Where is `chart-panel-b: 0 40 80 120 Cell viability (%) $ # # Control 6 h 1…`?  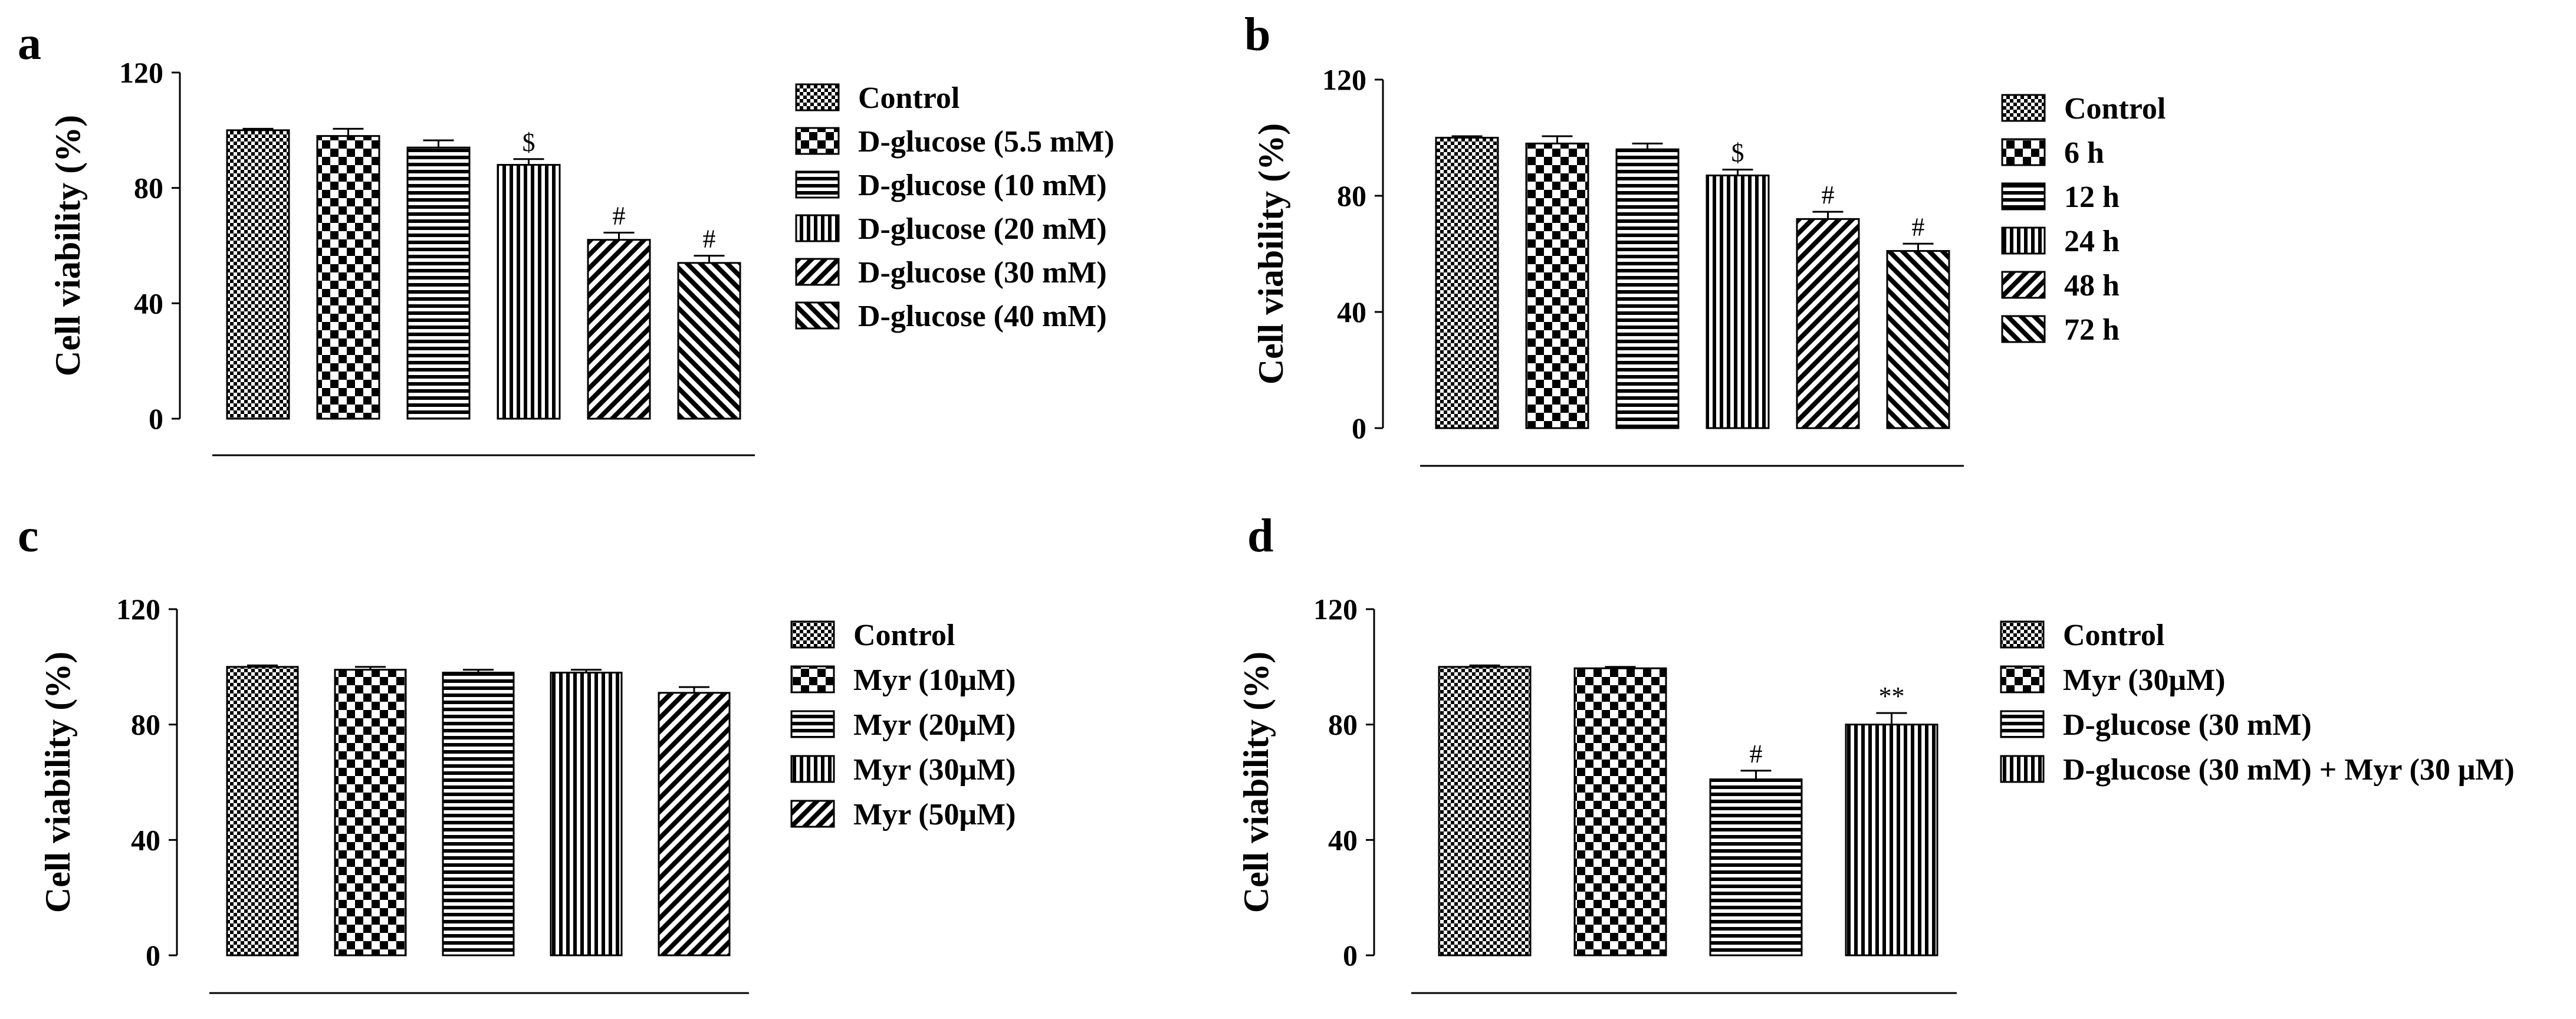
chart-panel-b: 0 40 80 120 Cell viability (%) $ # # Control 6 h 1… is located at coordinates (1708, 265).